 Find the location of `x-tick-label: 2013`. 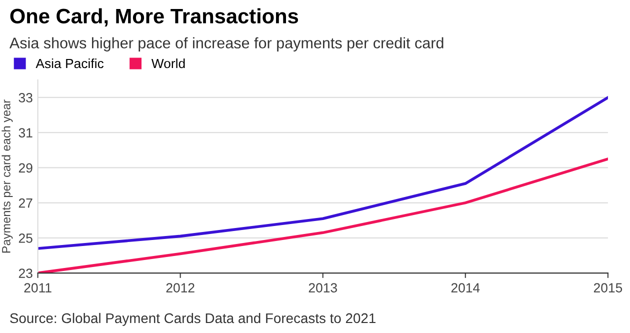

x-tick-label: 2013 is located at coordinates (322, 287).